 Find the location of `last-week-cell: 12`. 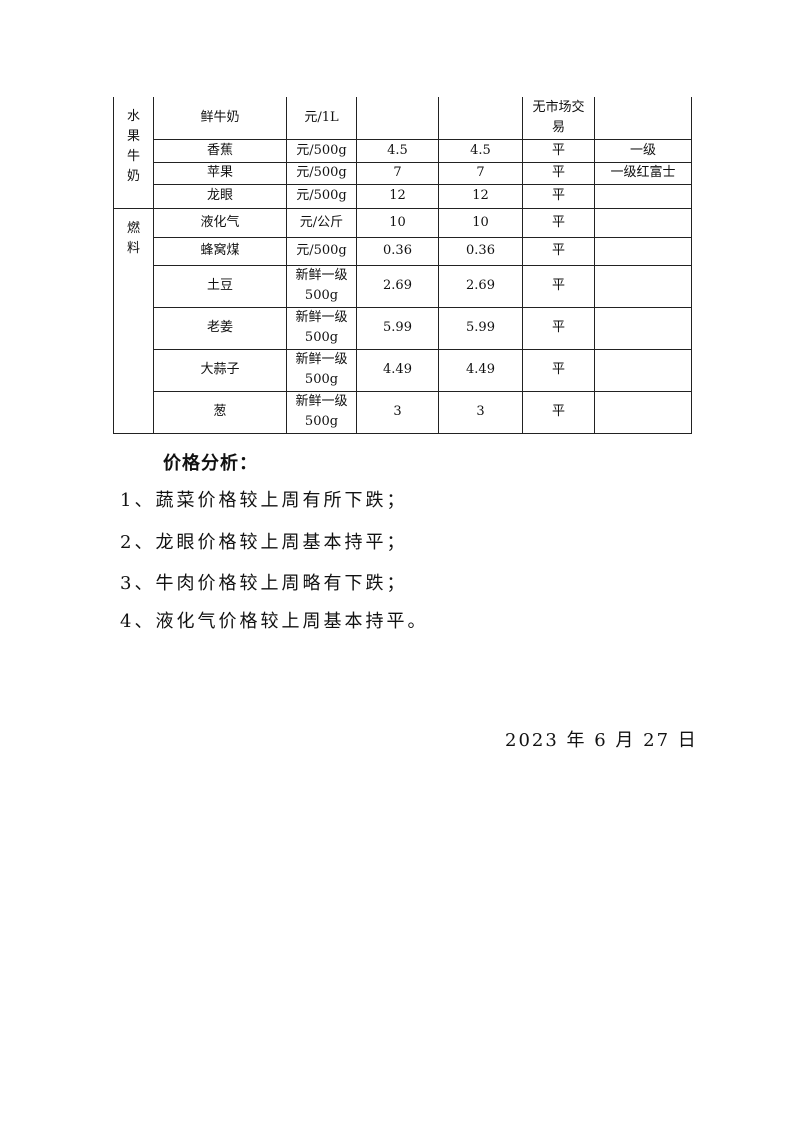

last-week-cell: 12 is located at coordinates (480, 196).